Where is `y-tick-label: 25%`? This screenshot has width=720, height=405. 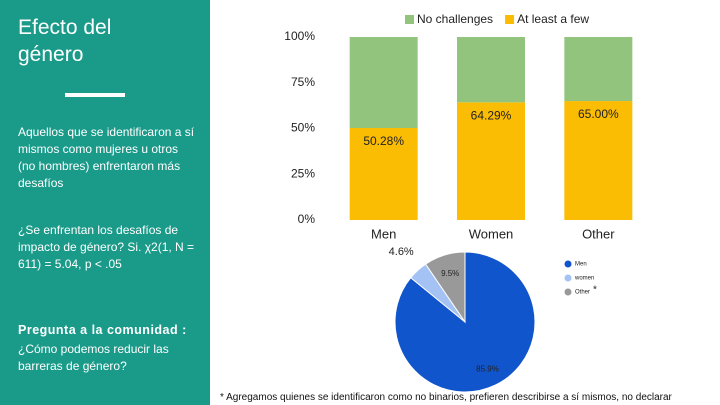 y-tick-label: 25% is located at coordinates (303, 173).